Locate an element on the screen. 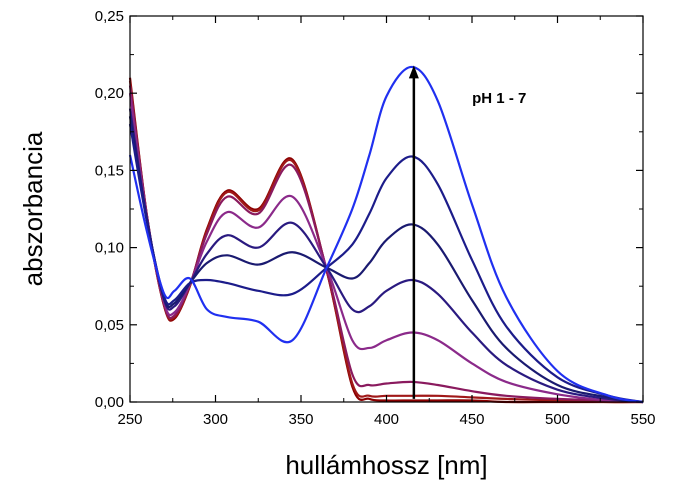 The width and height of the screenshot is (674, 485). x-tick-label: 300 is located at coordinates (215, 419).